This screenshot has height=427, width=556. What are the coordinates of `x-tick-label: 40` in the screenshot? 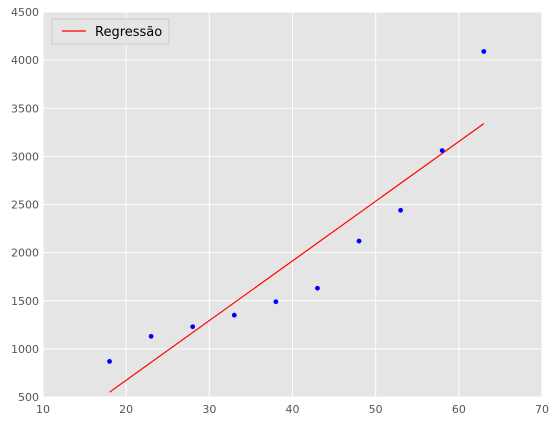 It's located at (293, 409).